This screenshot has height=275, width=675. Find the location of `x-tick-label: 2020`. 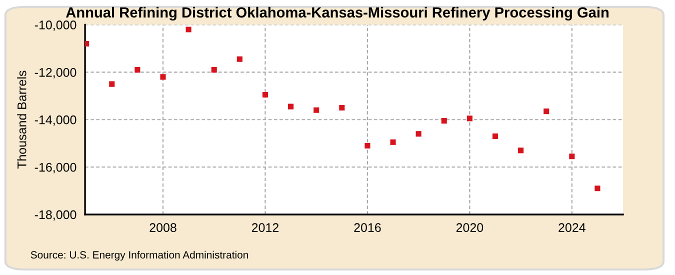

x-tick-label: 2020 is located at coordinates (470, 227).